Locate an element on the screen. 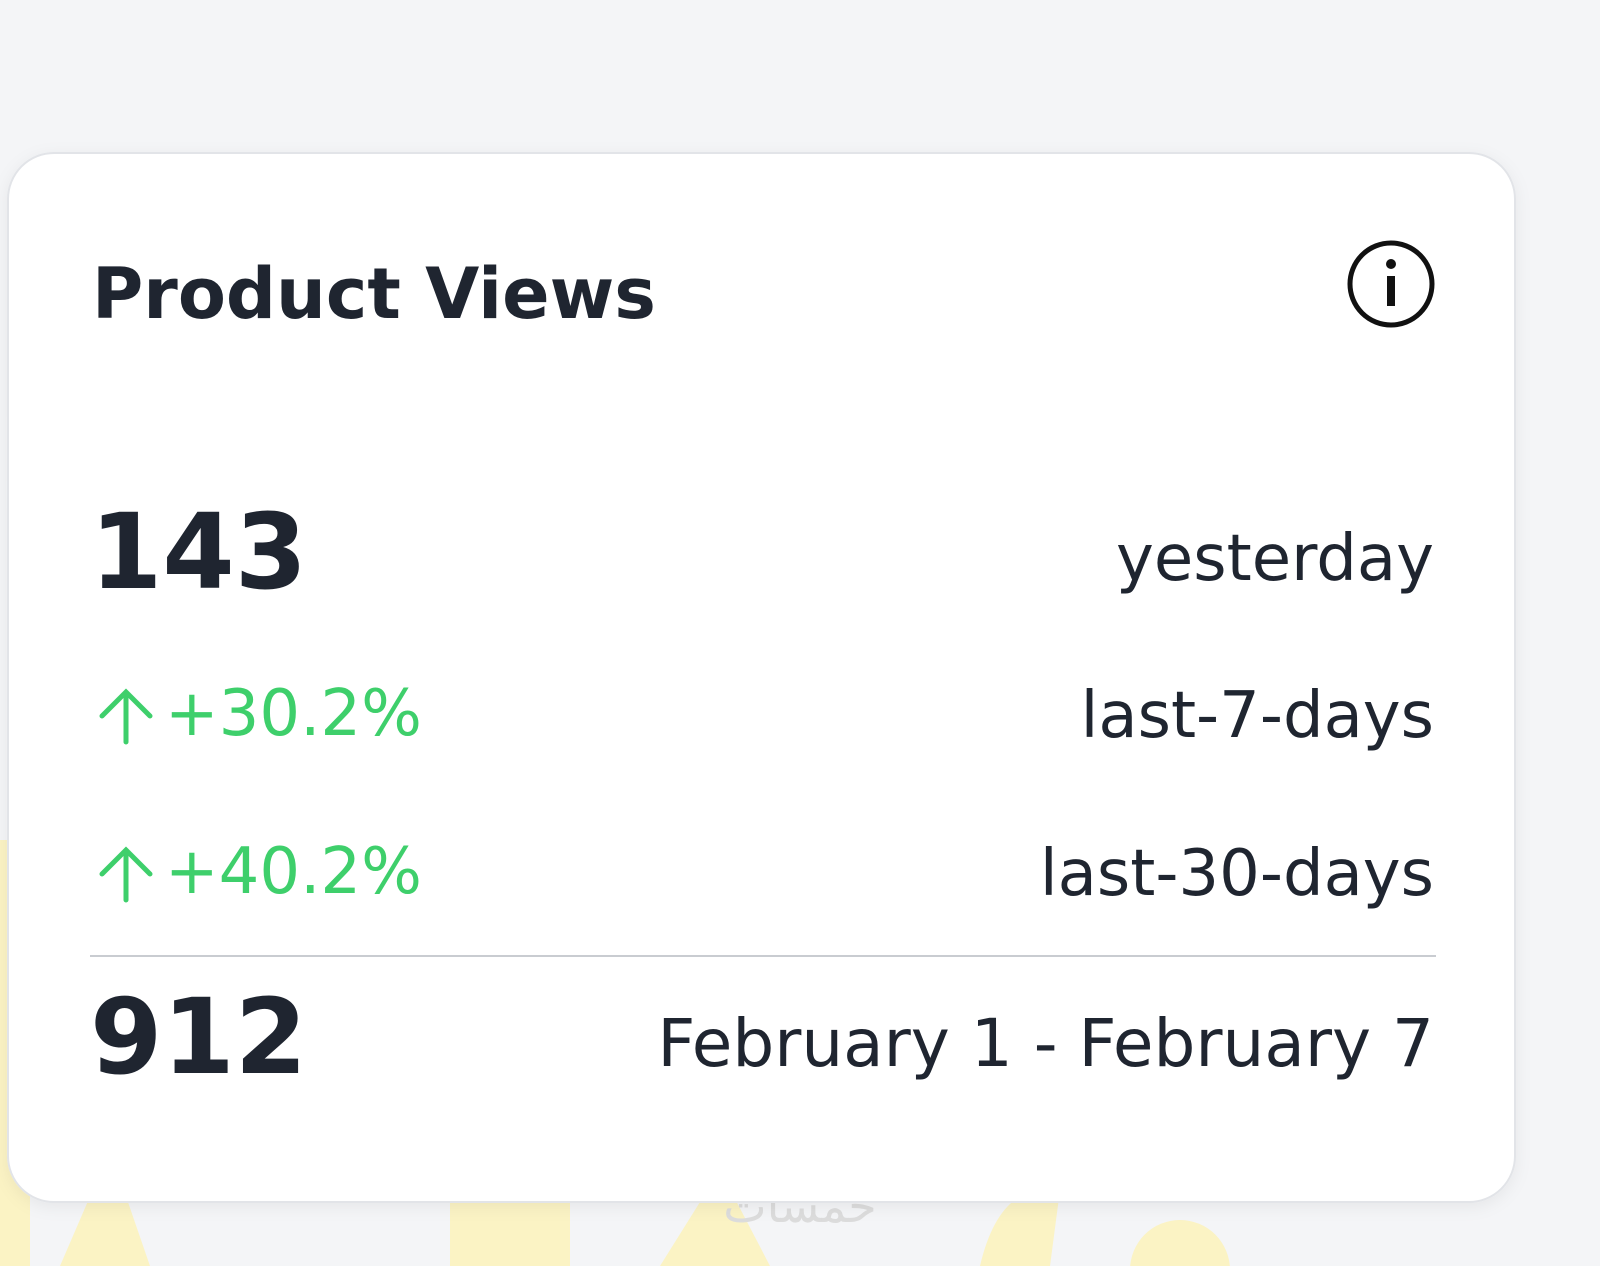  metric-label: yesterday is located at coordinates (1275, 559).